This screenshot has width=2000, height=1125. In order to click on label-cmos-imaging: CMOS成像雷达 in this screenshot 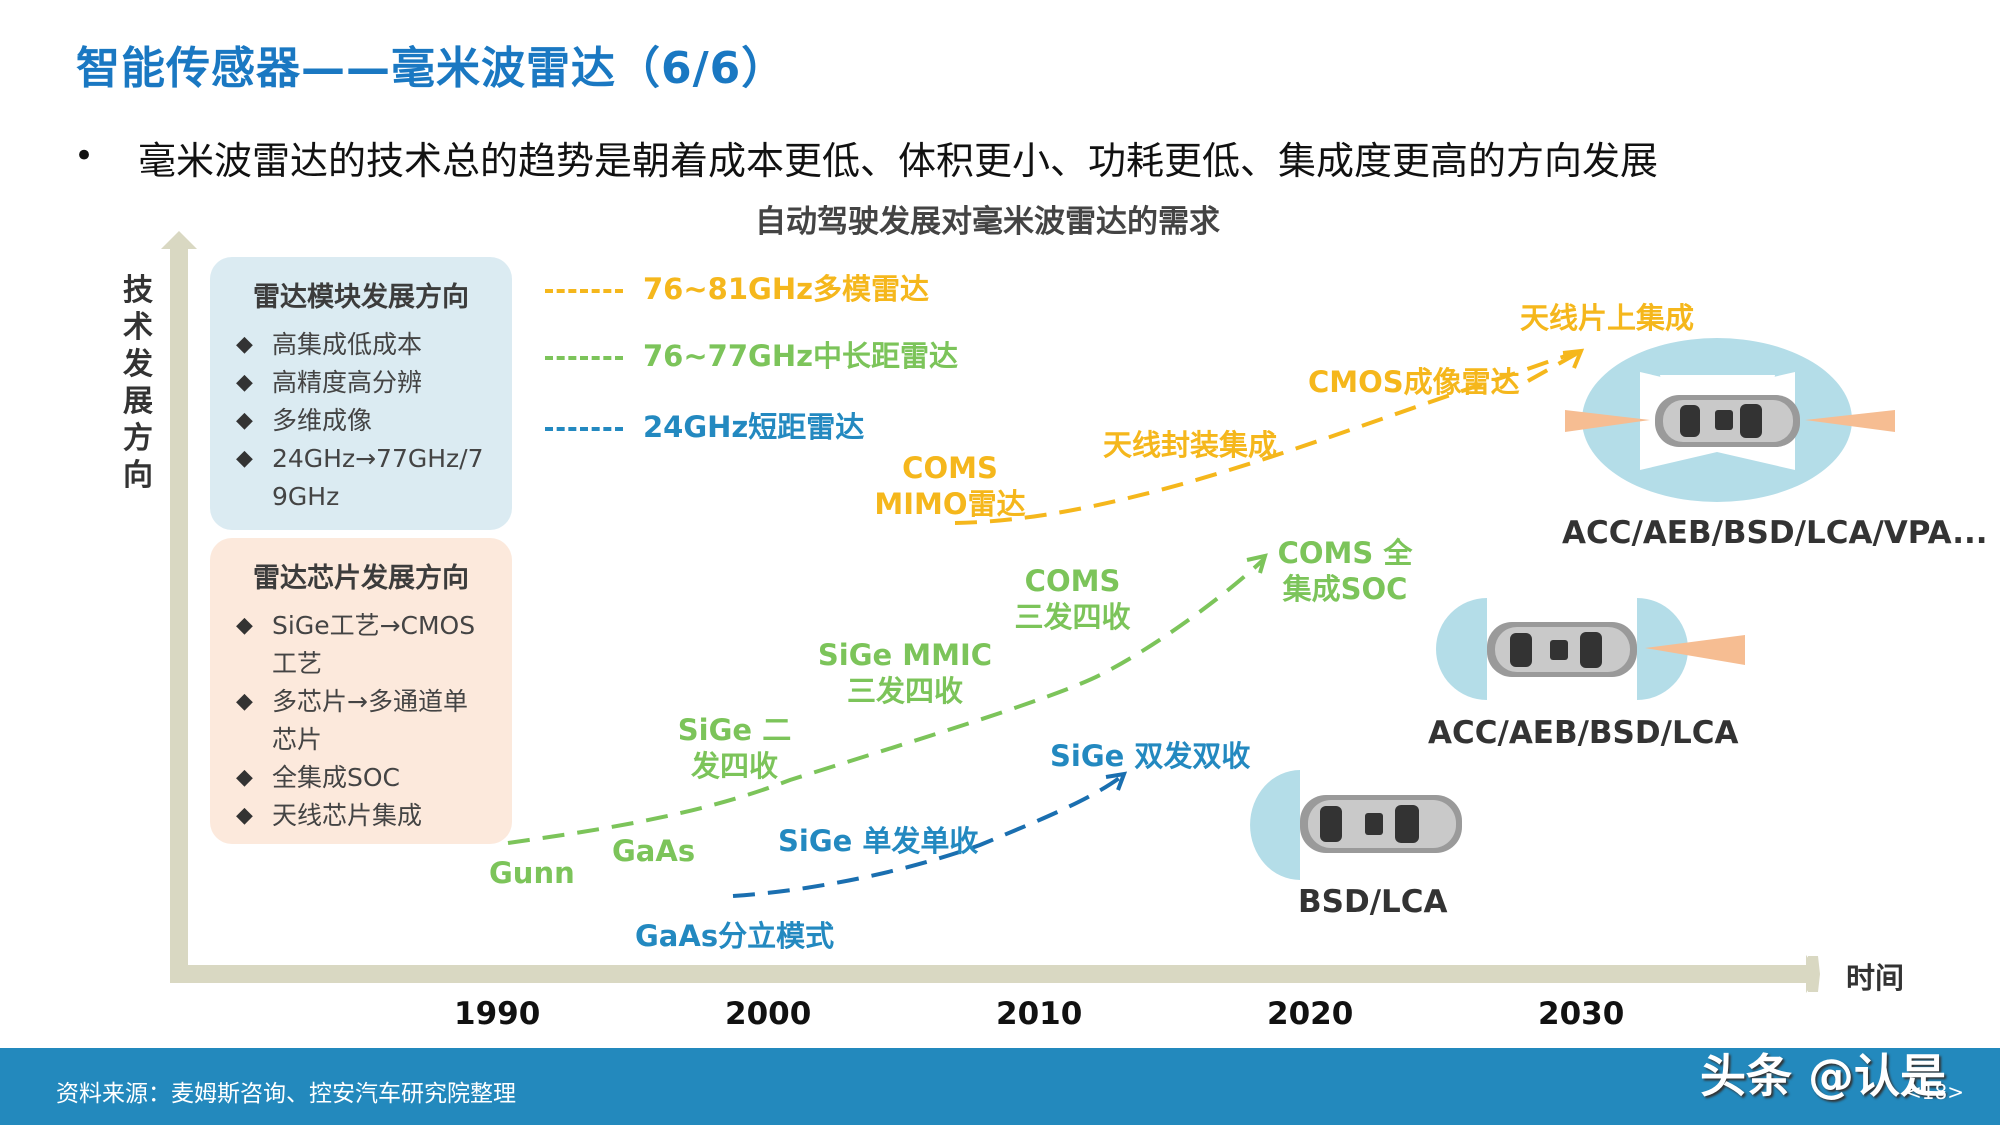, I will do `click(1414, 382)`.